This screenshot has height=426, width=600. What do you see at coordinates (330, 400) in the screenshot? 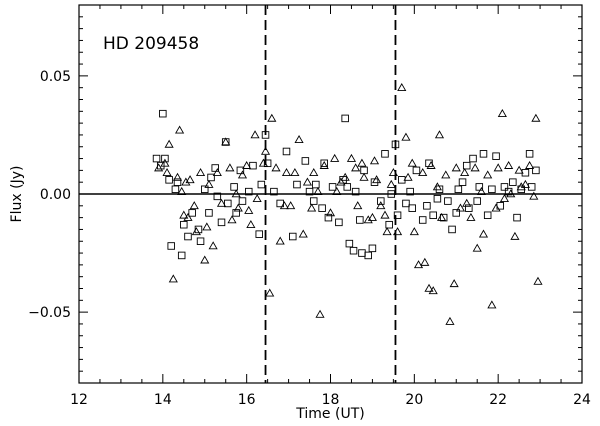
I see `x-tick-labels: 12 14 16 18 20 22 24` at bounding box center [330, 400].